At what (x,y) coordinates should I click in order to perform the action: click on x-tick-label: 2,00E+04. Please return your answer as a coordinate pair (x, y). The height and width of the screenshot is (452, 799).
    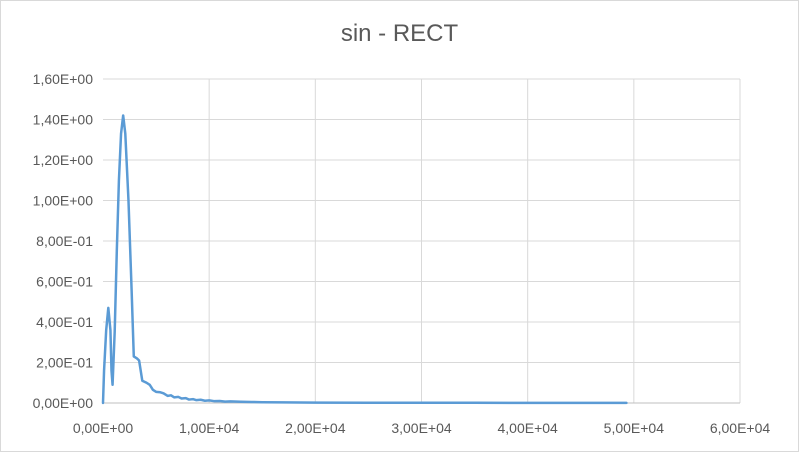
    Looking at the image, I should click on (315, 428).